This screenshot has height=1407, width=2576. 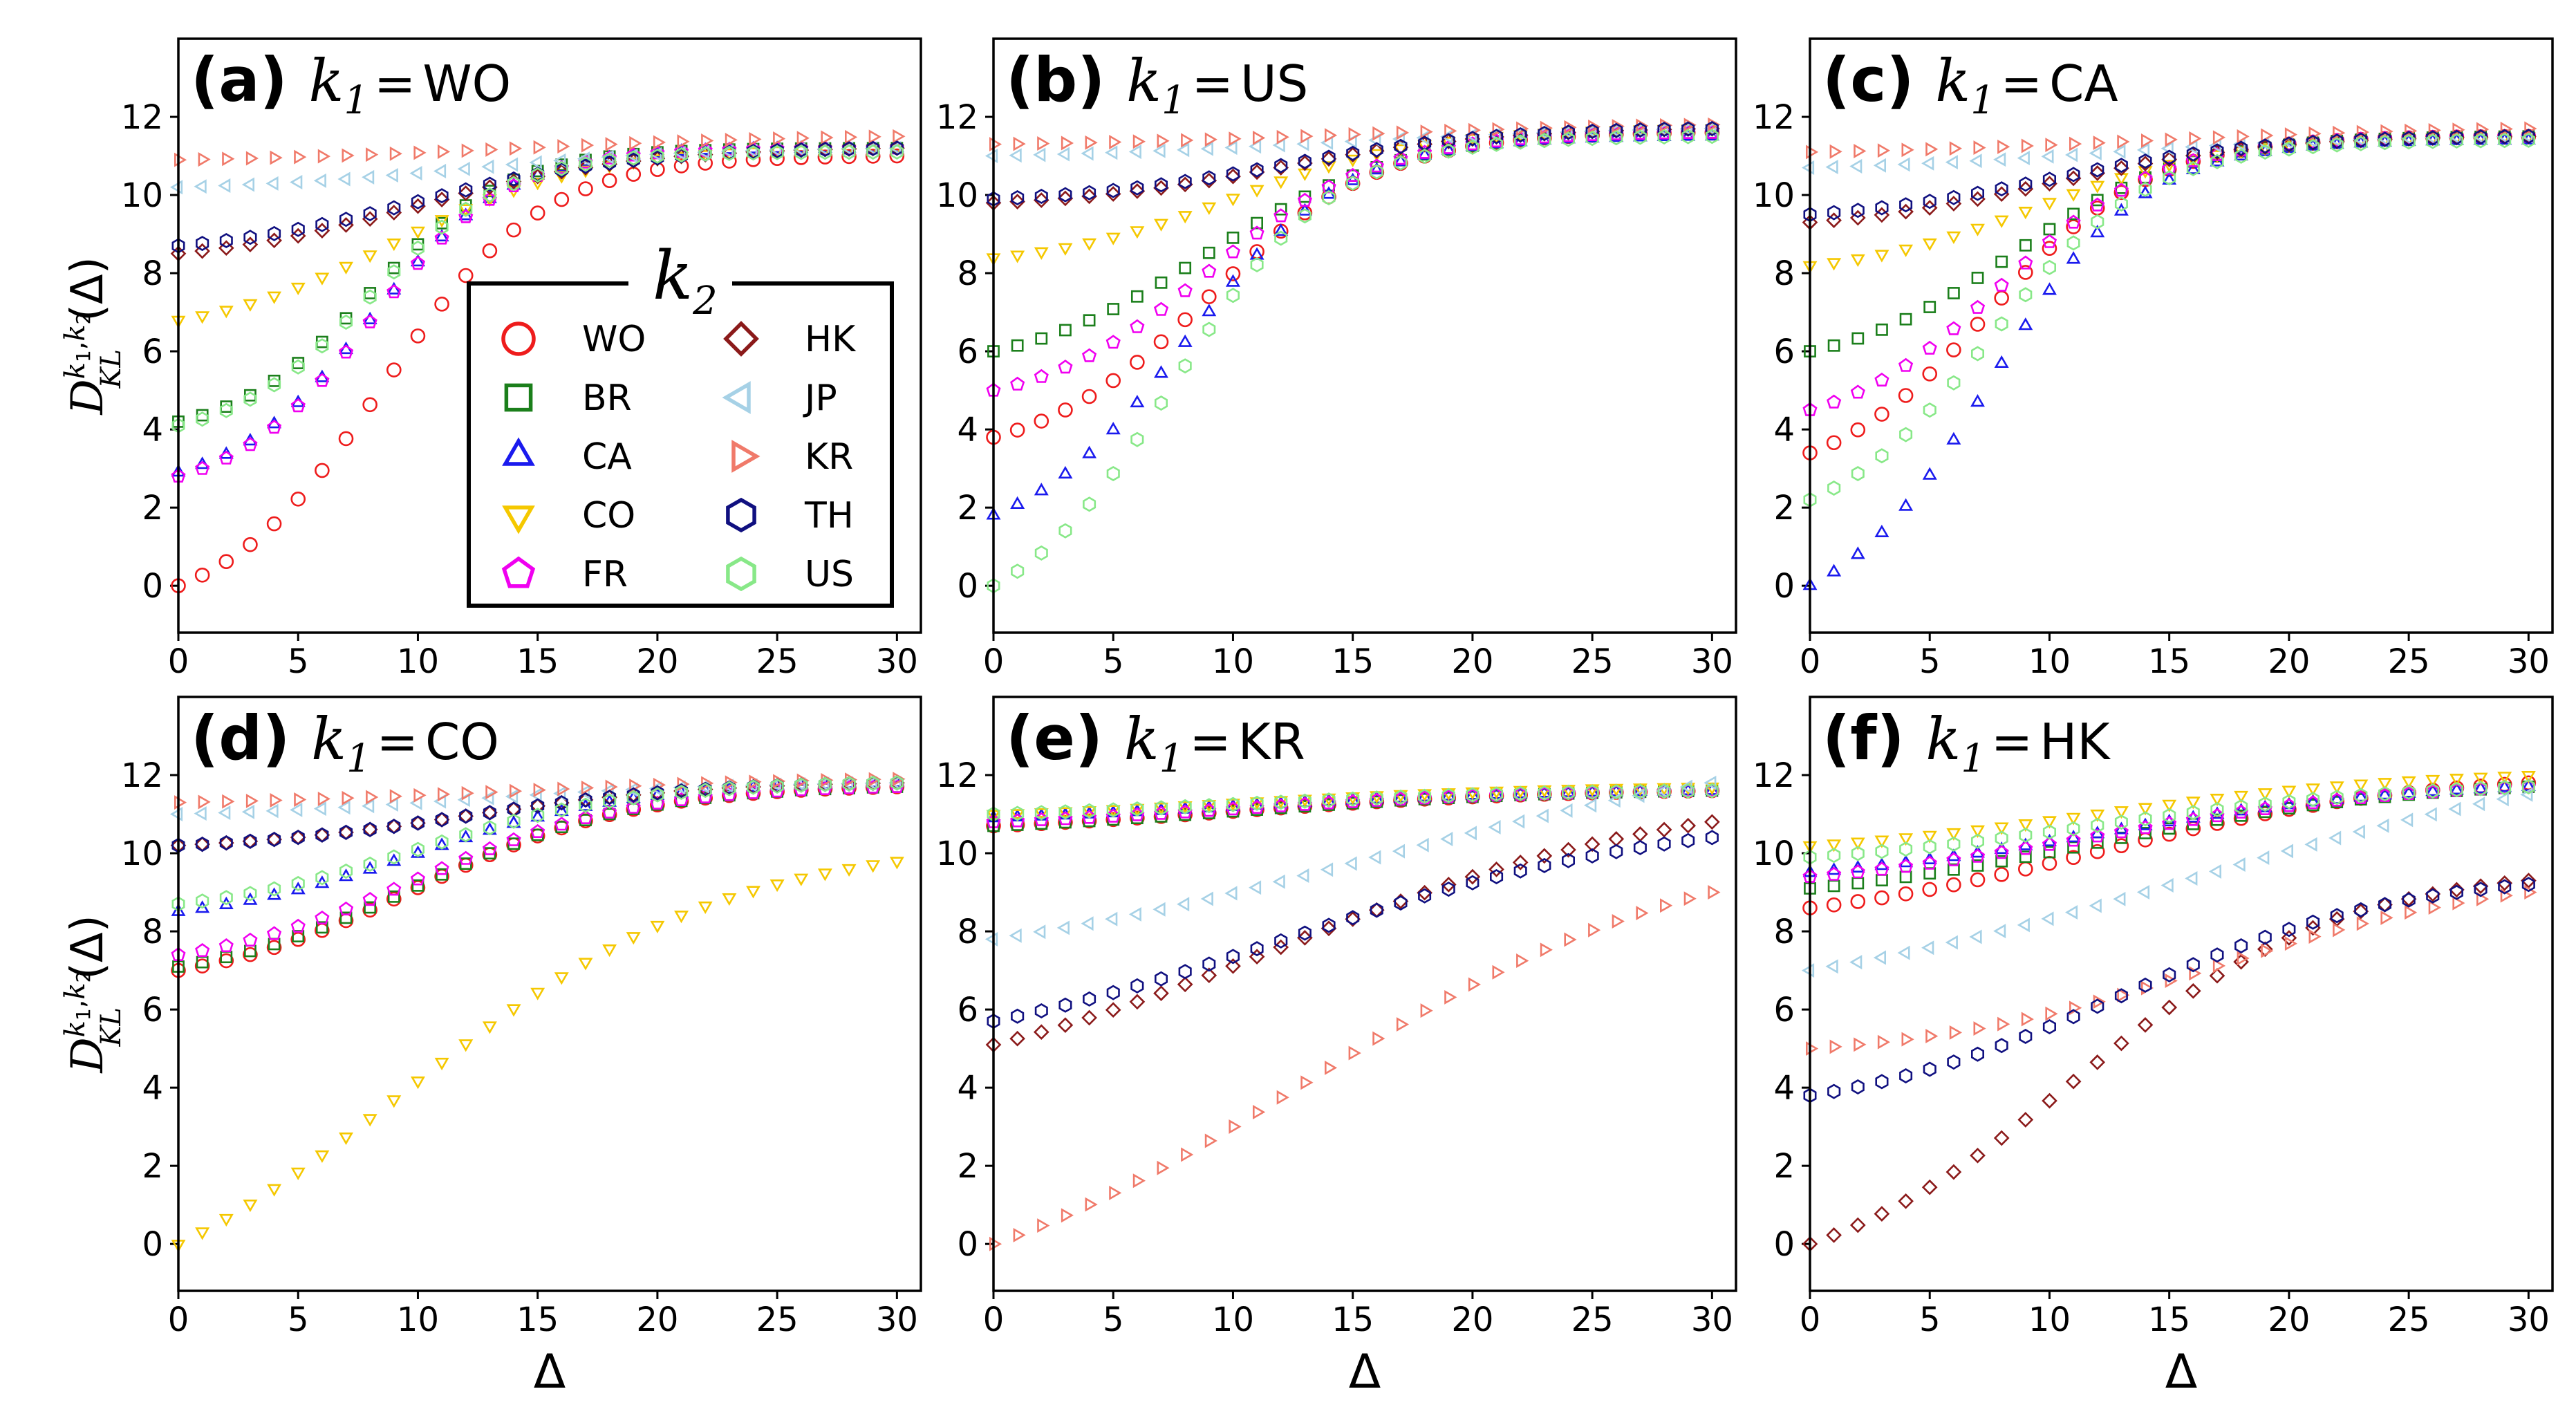 I want to click on legend-label-wo: WO, so click(x=614, y=339).